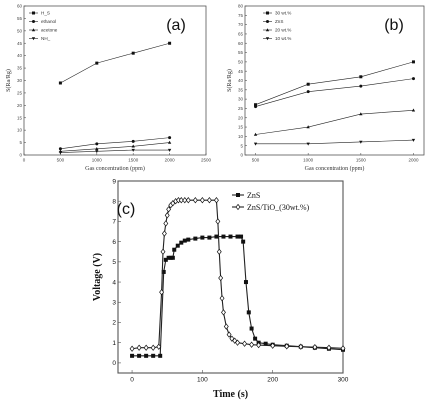  I want to click on panel-letter: (b), so click(394, 25).